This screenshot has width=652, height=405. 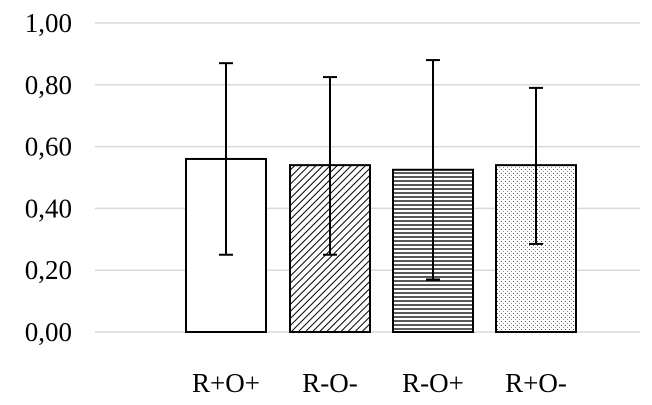 What do you see at coordinates (226, 159) in the screenshot?
I see `error-bar-R+O+` at bounding box center [226, 159].